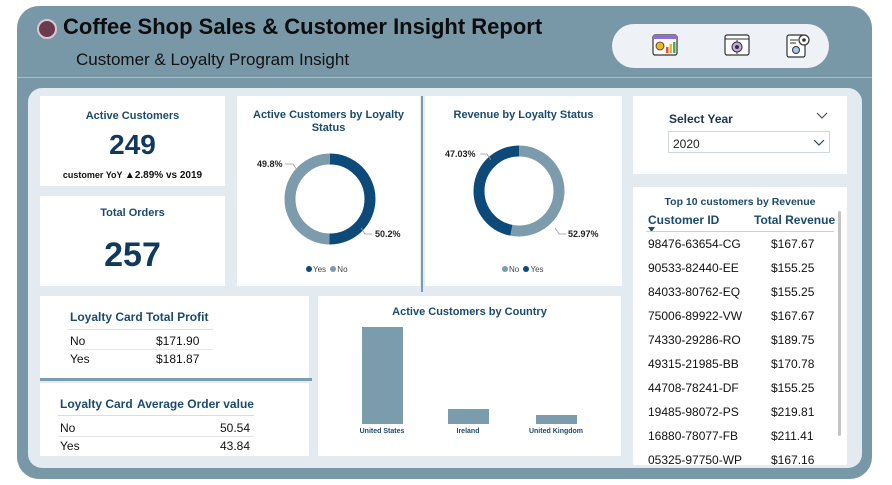 The width and height of the screenshot is (892, 485). What do you see at coordinates (740, 202) in the screenshot?
I see `top-customers-title: Top 10 customers by Revenue` at bounding box center [740, 202].